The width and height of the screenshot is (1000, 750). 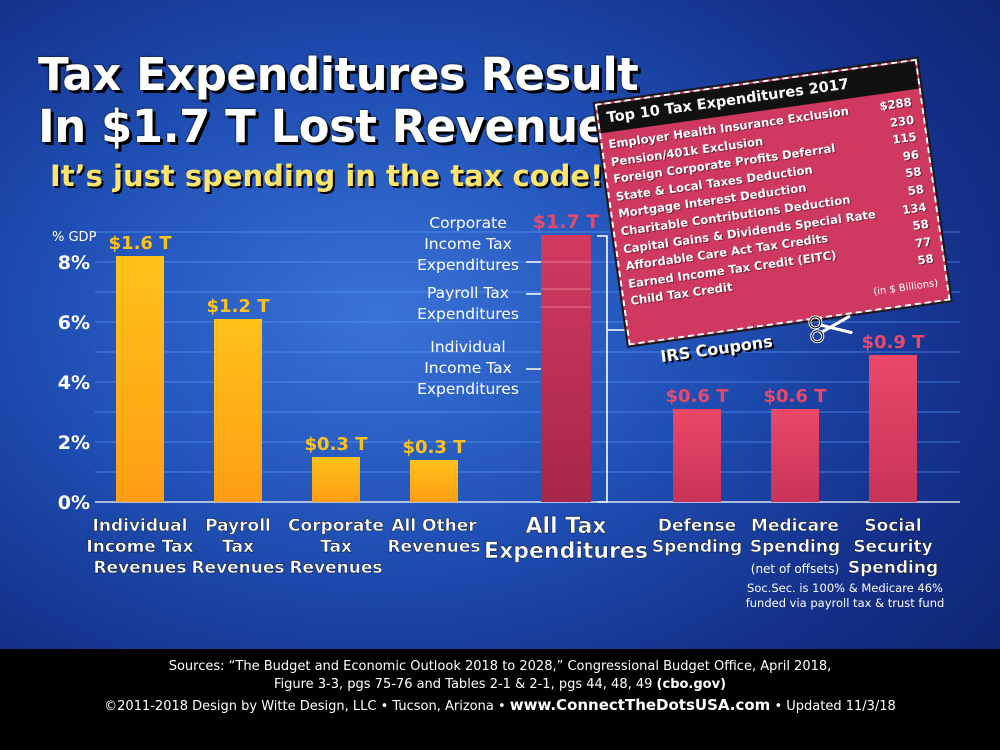 I want to click on category-label: Individual, so click(x=140, y=526).